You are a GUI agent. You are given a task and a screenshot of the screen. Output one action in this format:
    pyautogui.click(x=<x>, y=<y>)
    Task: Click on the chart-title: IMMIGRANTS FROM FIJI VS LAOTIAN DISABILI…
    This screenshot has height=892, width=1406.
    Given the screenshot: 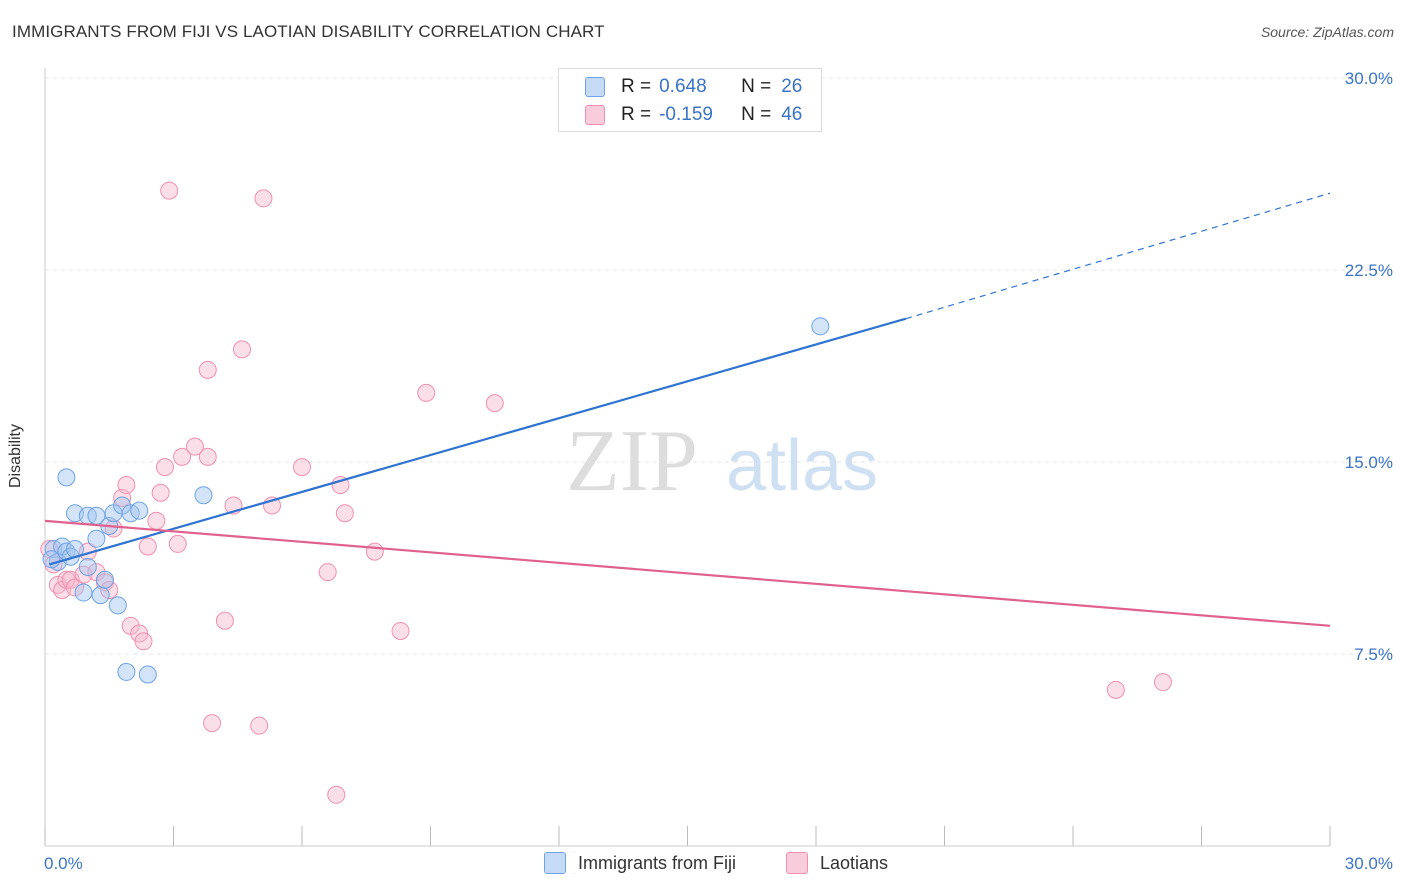 What is the action you would take?
    pyautogui.click(x=308, y=31)
    